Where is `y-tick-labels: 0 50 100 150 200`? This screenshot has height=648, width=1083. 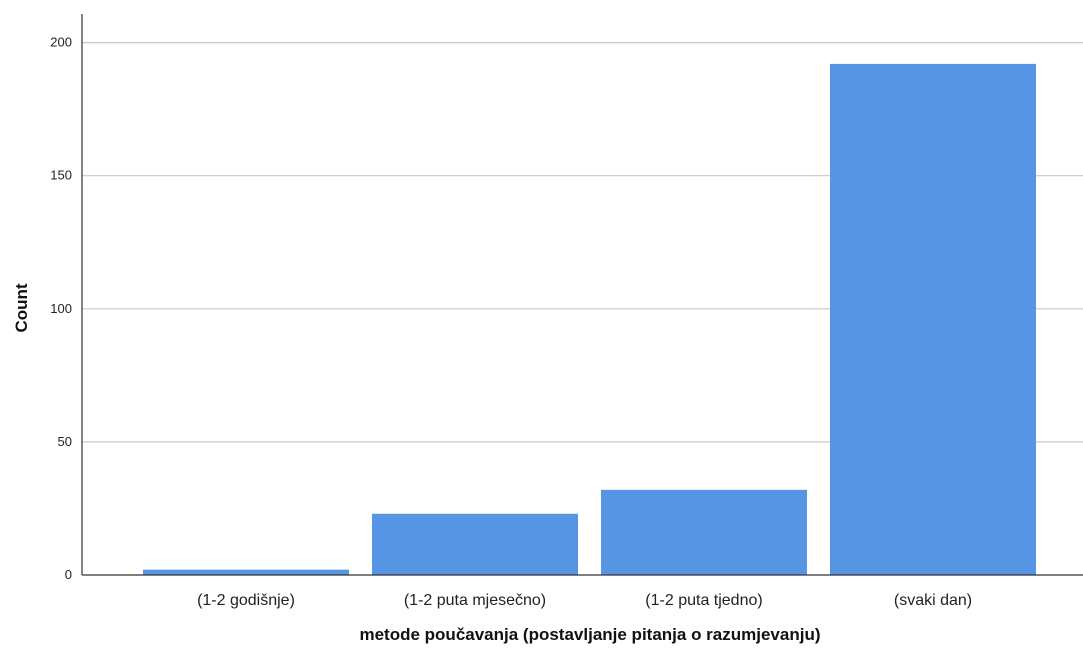
y-tick-labels: 0 50 100 150 200 is located at coordinates (61, 308).